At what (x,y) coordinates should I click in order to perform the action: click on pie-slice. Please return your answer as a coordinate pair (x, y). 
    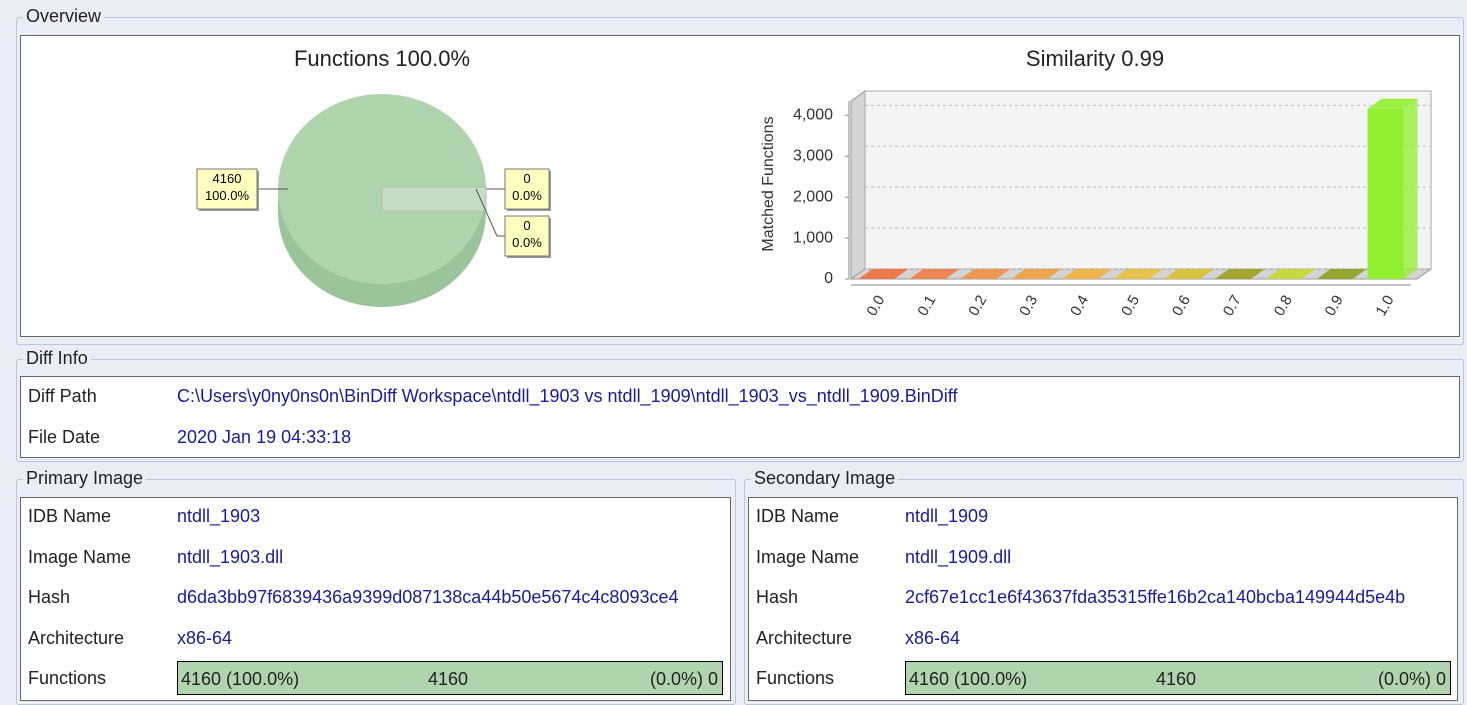
    Looking at the image, I should click on (434, 199).